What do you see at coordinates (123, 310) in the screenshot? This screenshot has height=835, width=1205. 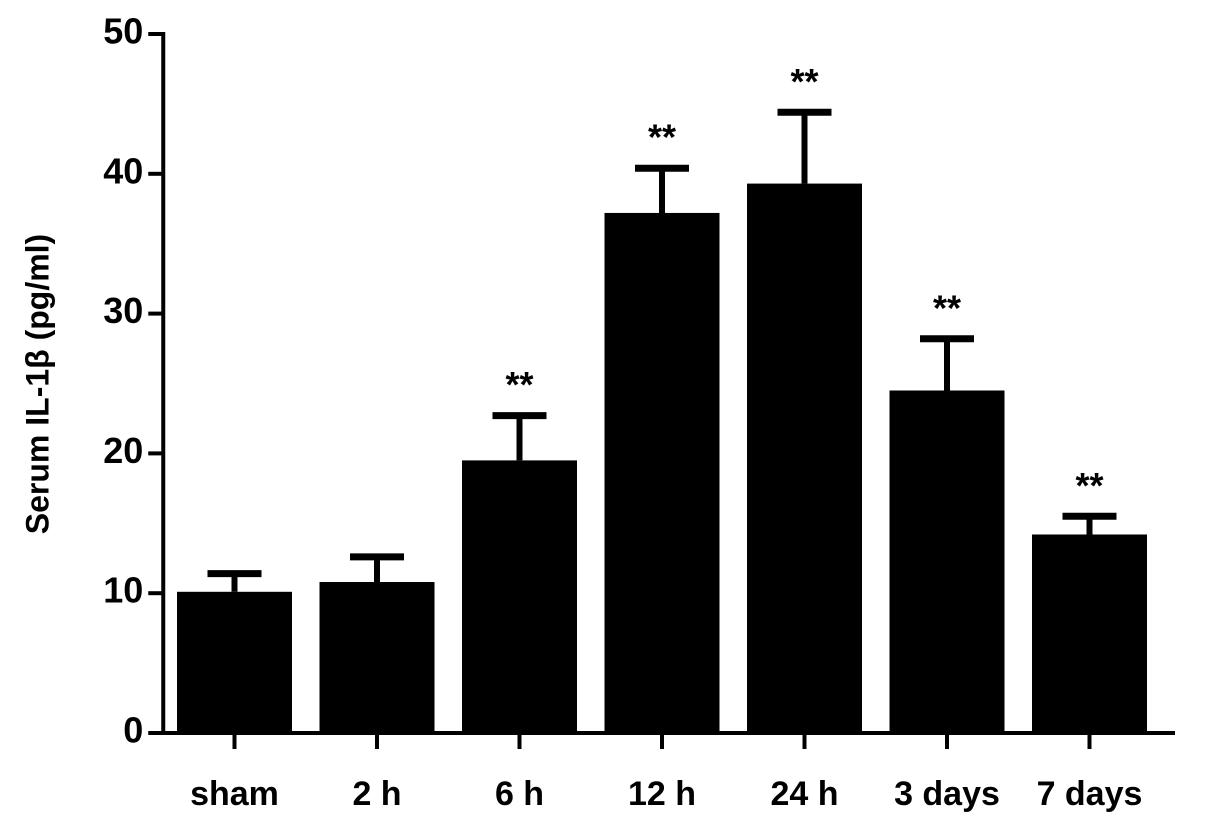 I see `y-tick-label: 30` at bounding box center [123, 310].